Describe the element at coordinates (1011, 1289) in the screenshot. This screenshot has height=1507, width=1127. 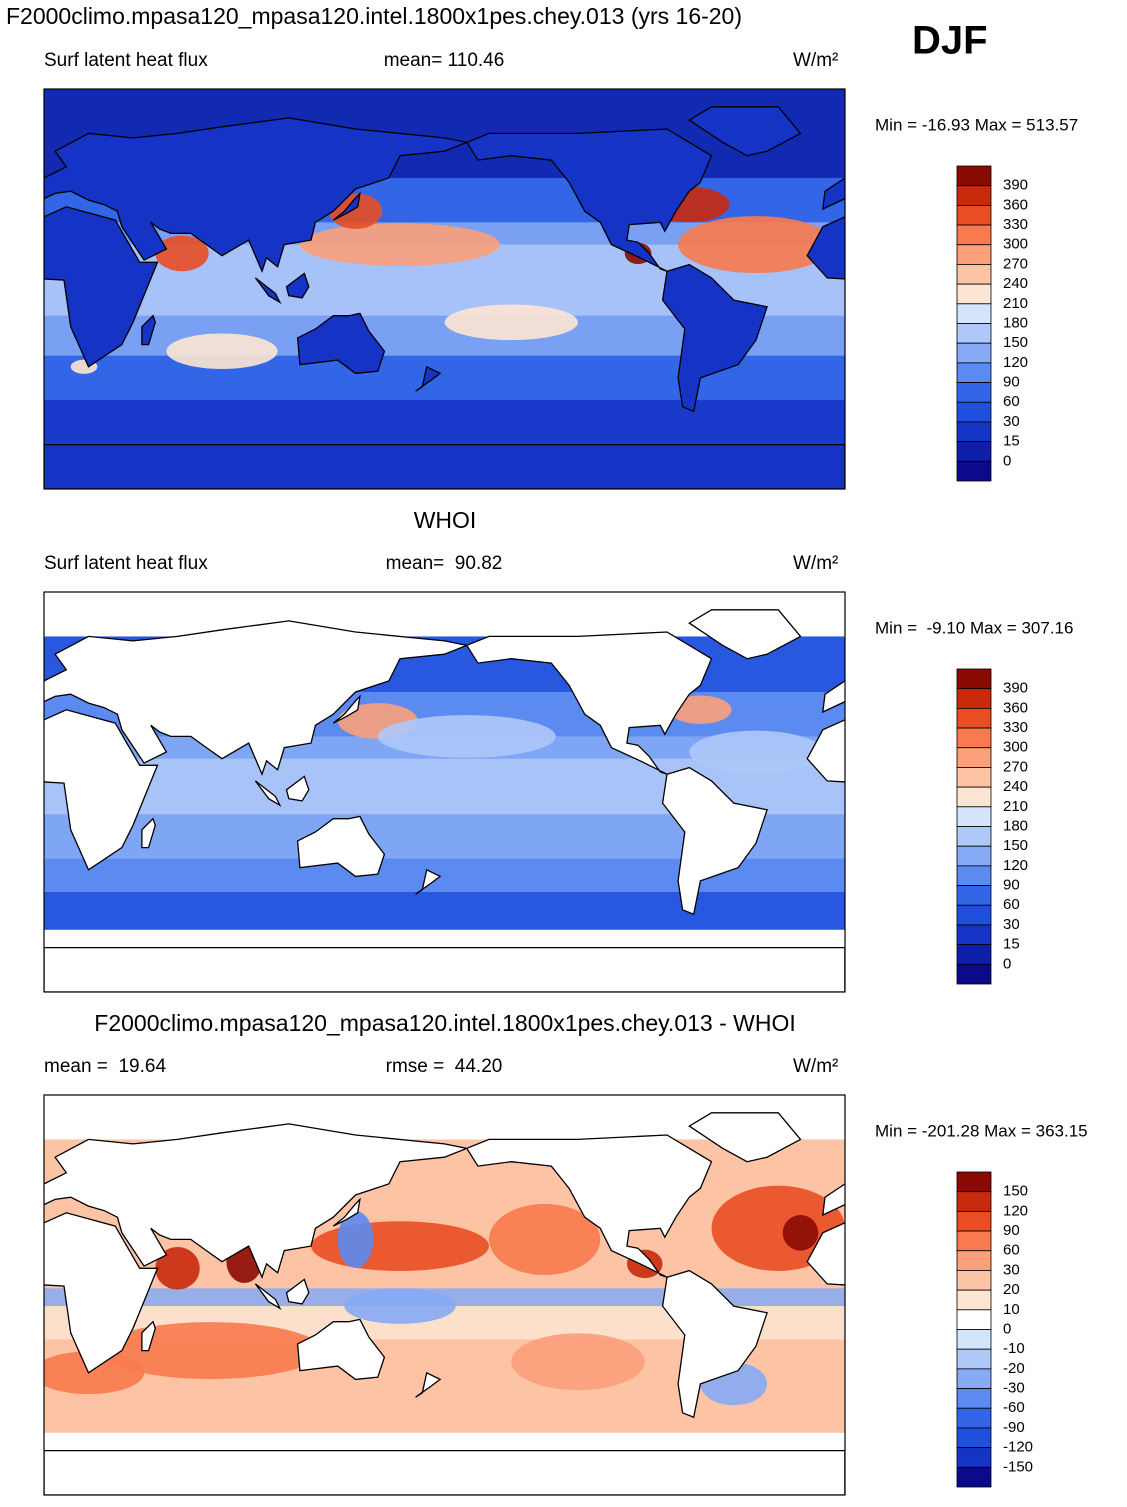
I see `colorbar-label: 20` at that location.